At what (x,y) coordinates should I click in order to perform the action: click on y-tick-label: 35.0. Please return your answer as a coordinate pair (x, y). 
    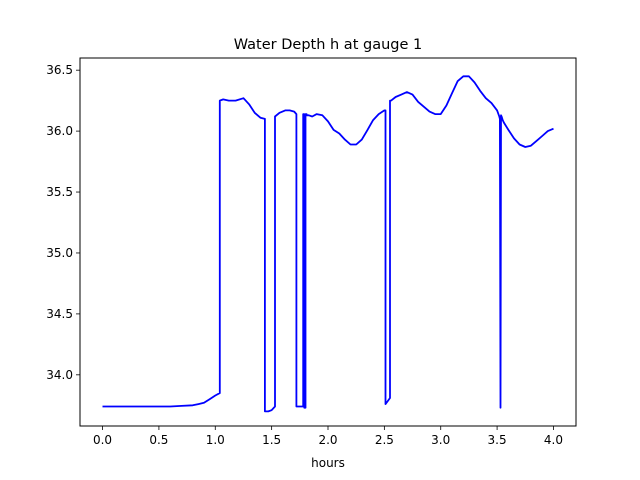
    Looking at the image, I should click on (59, 253).